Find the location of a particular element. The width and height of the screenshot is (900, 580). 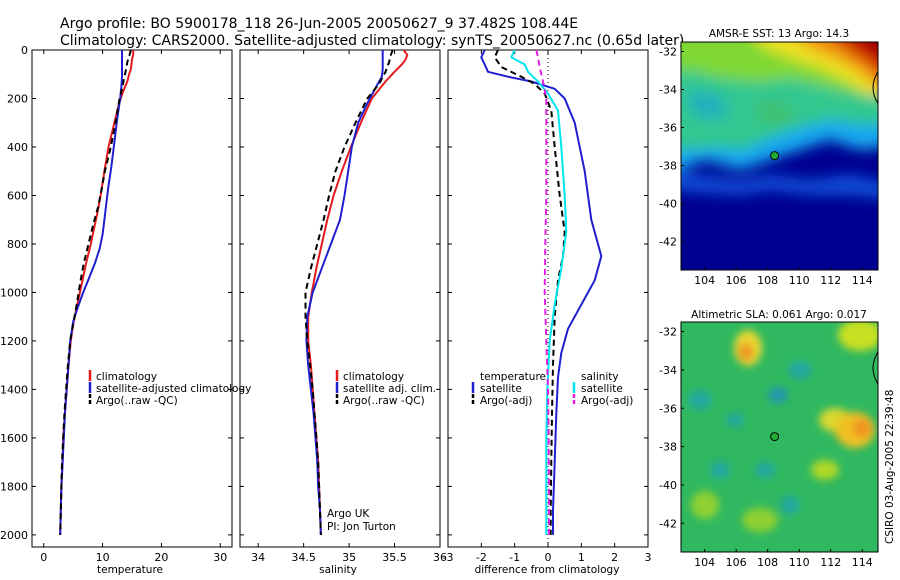

temperature-xlabel: temperature is located at coordinates (130, 570).